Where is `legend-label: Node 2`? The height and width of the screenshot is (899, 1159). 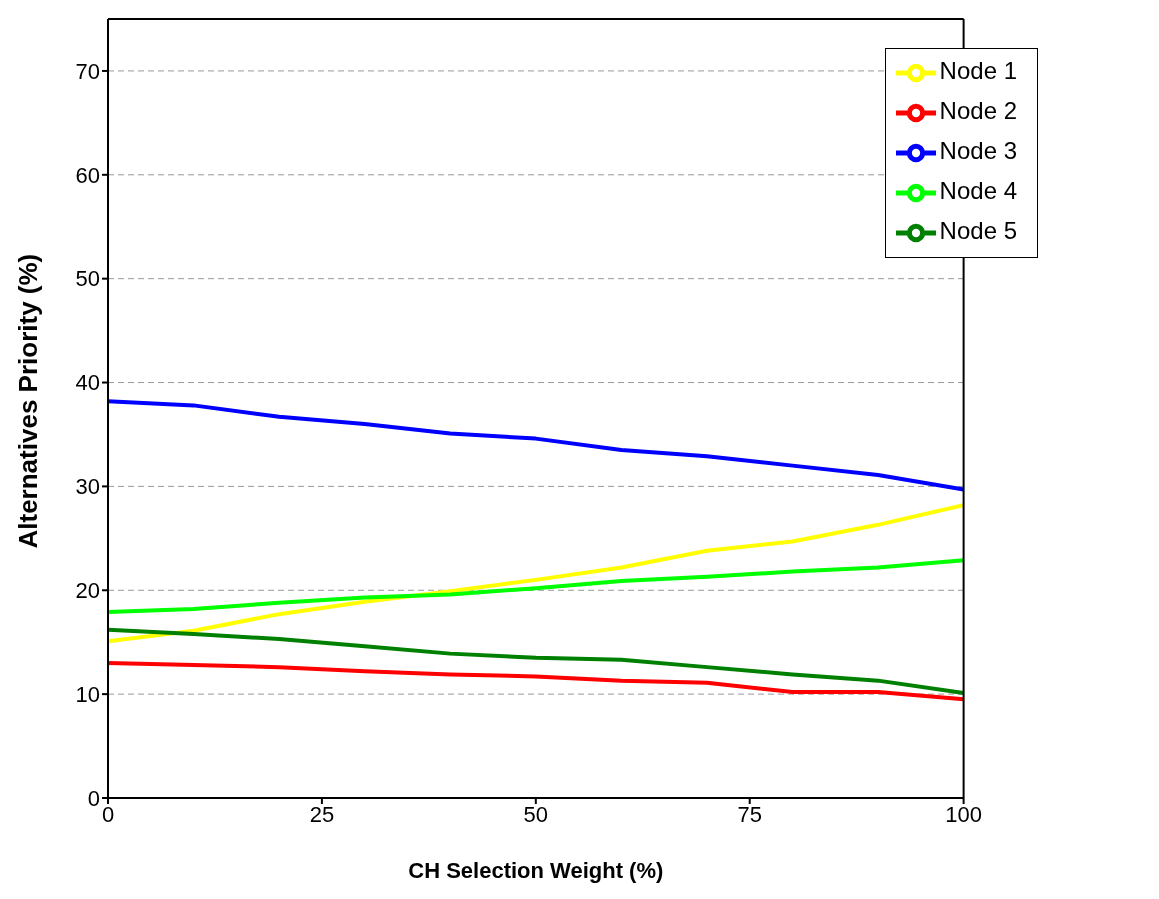 legend-label: Node 2 is located at coordinates (978, 111).